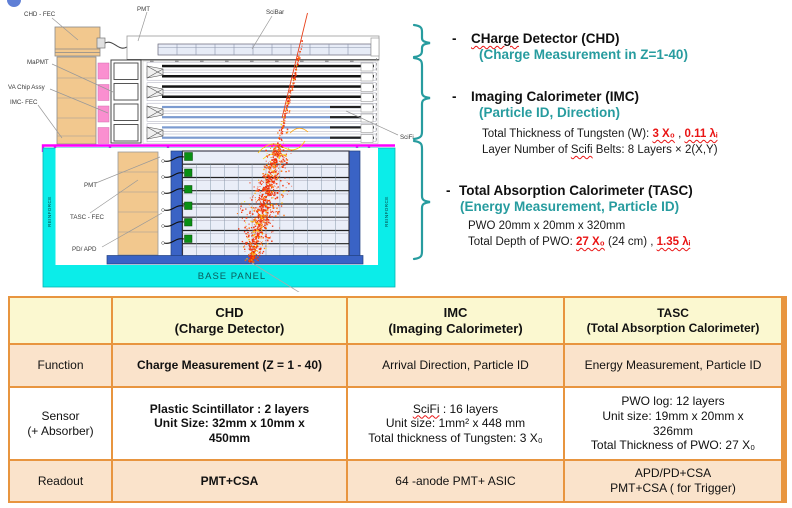  Describe the element at coordinates (673, 320) in the screenshot. I see `table-header-tasc: TASC (Total Absorption Calorimeter)` at that location.